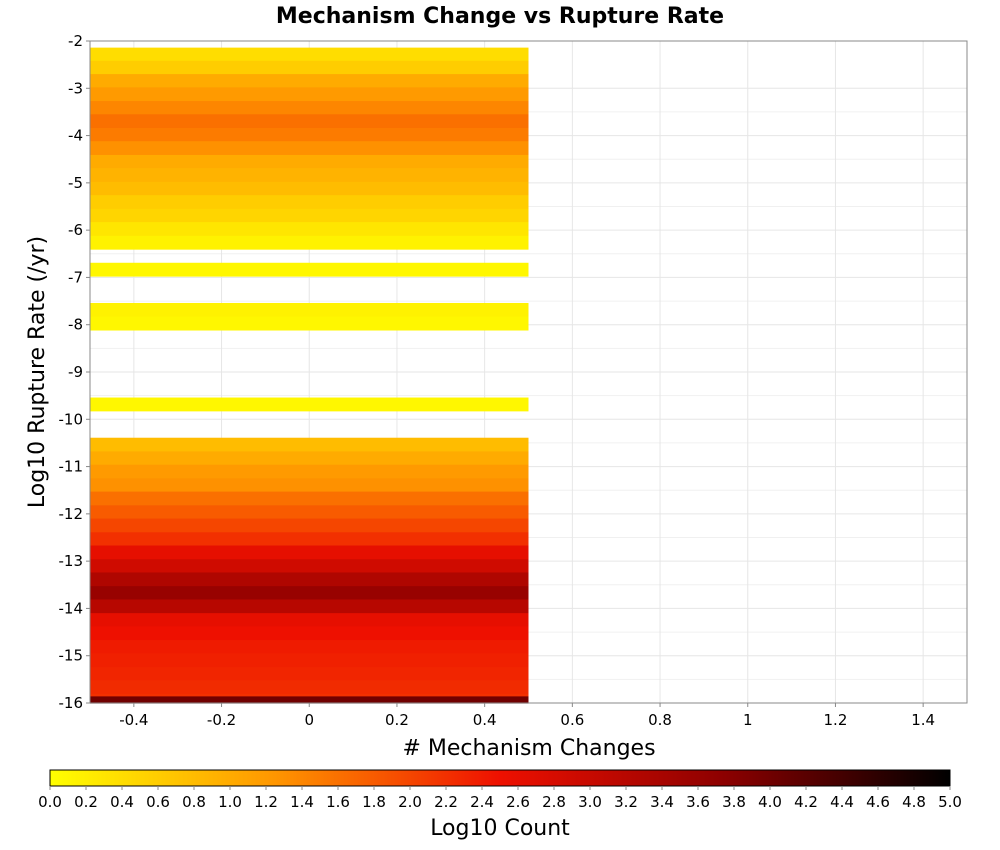 Image resolution: width=1000 pixels, height=850 pixels. I want to click on colorbar-tick-label: 0.0, so click(50, 802).